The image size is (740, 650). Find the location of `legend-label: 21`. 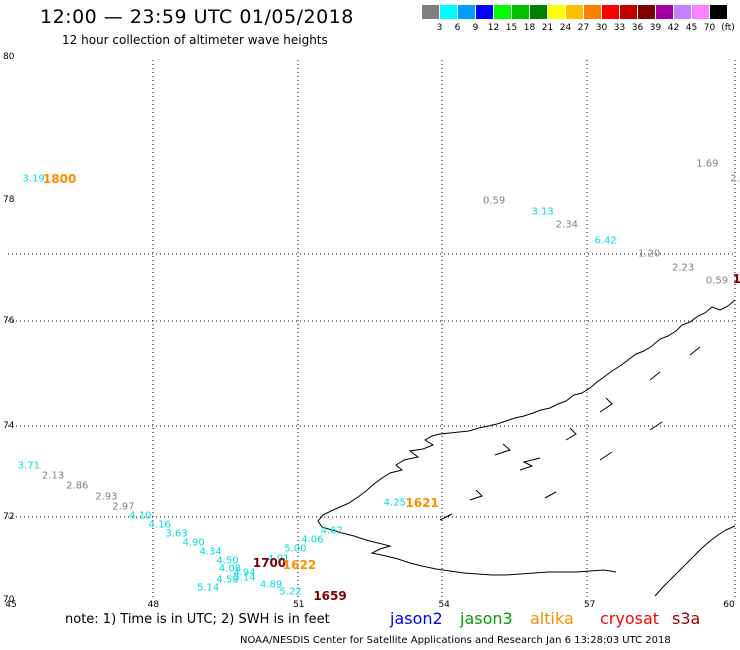

legend-label: 21 is located at coordinates (547, 28).